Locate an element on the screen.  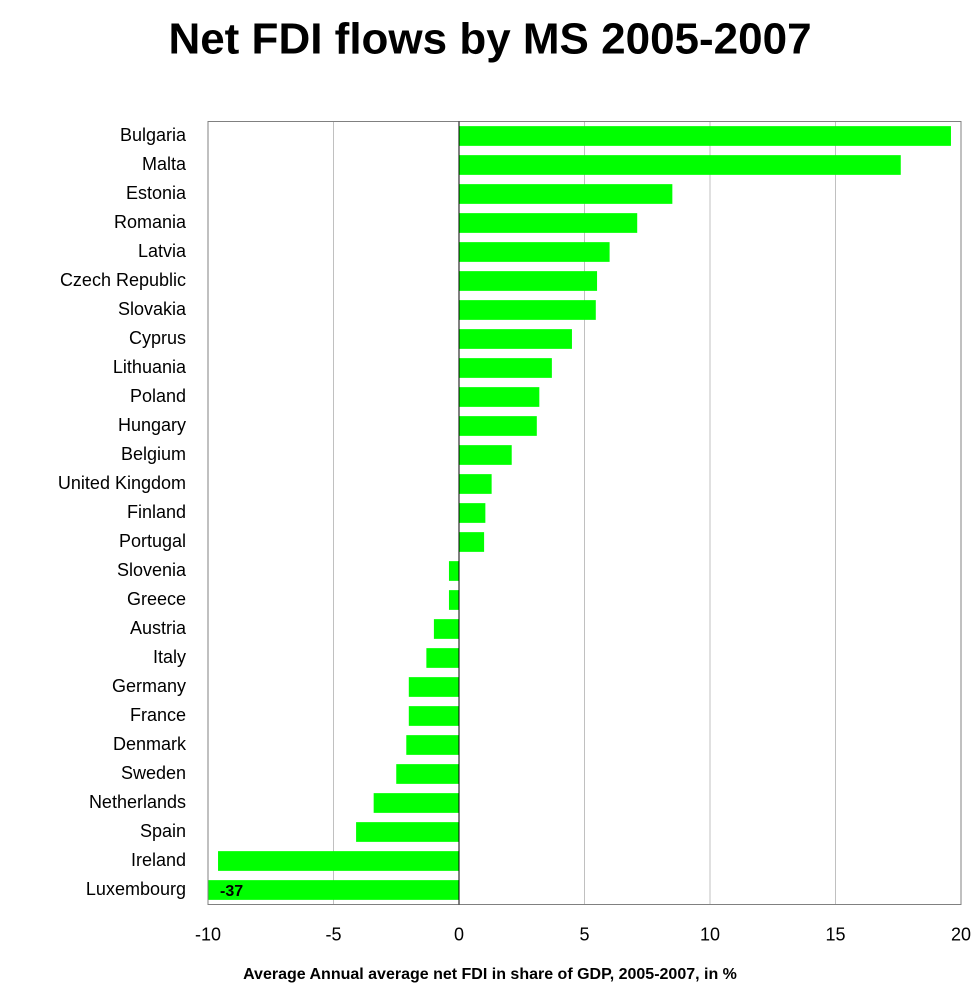
y-tick-label: Malta is located at coordinates (164, 164).